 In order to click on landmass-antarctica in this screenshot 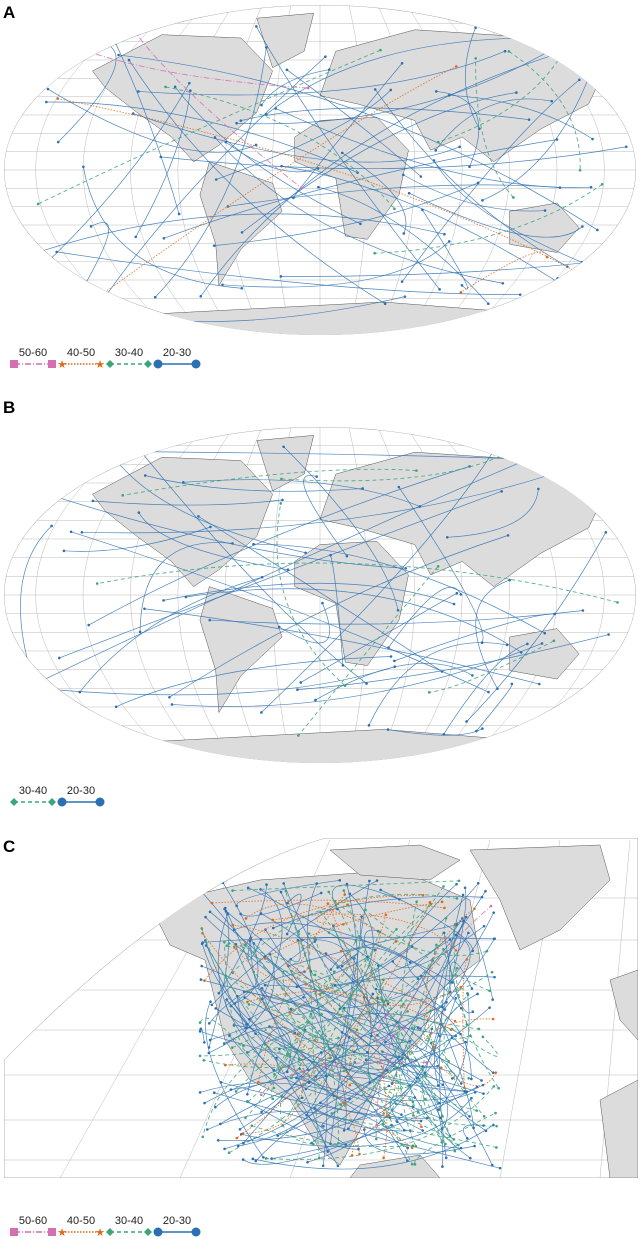, I will do `click(320, 318)`.